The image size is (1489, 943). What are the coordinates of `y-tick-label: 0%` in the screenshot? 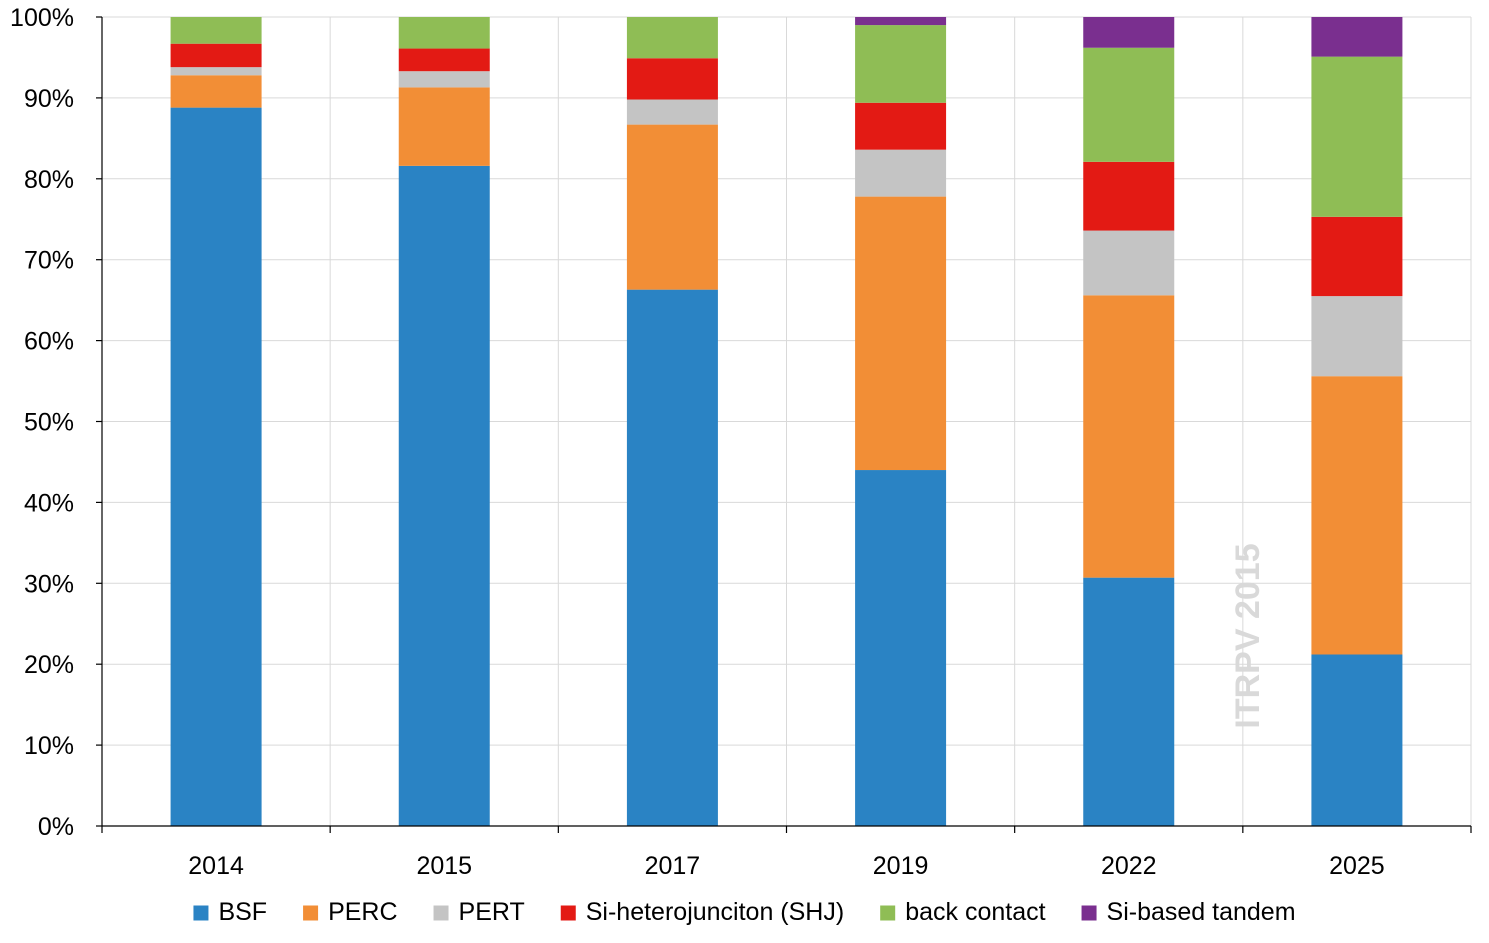 It's located at (56, 827).